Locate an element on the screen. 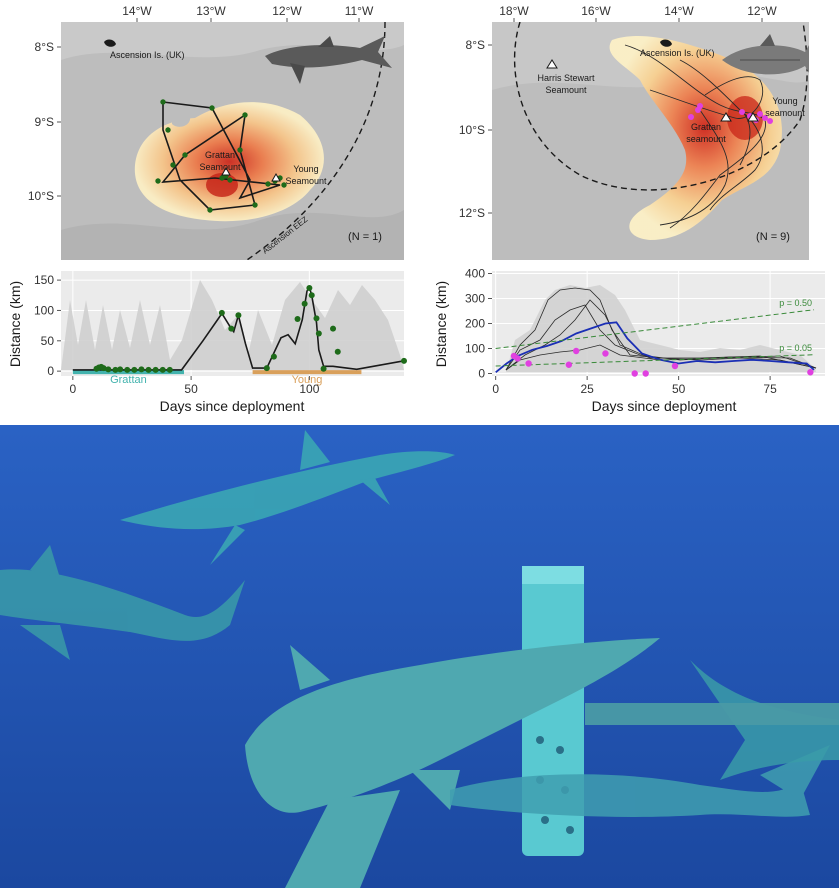 This screenshot has height=888, width=839. tuna-chart-mean-line is located at coordinates (655, 347).